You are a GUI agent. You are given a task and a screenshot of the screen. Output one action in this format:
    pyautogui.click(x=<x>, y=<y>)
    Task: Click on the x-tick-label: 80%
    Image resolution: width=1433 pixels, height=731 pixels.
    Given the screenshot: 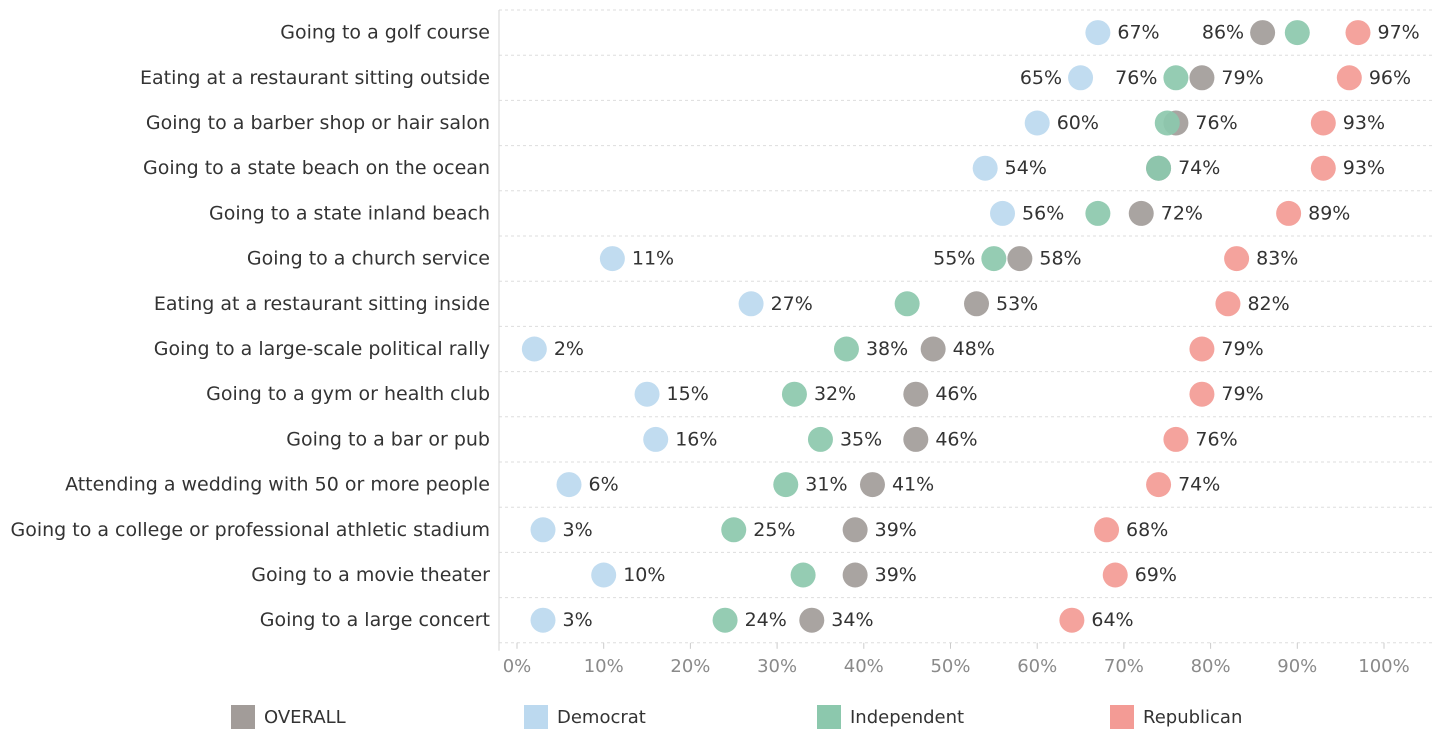 What is the action you would take?
    pyautogui.click(x=1211, y=666)
    